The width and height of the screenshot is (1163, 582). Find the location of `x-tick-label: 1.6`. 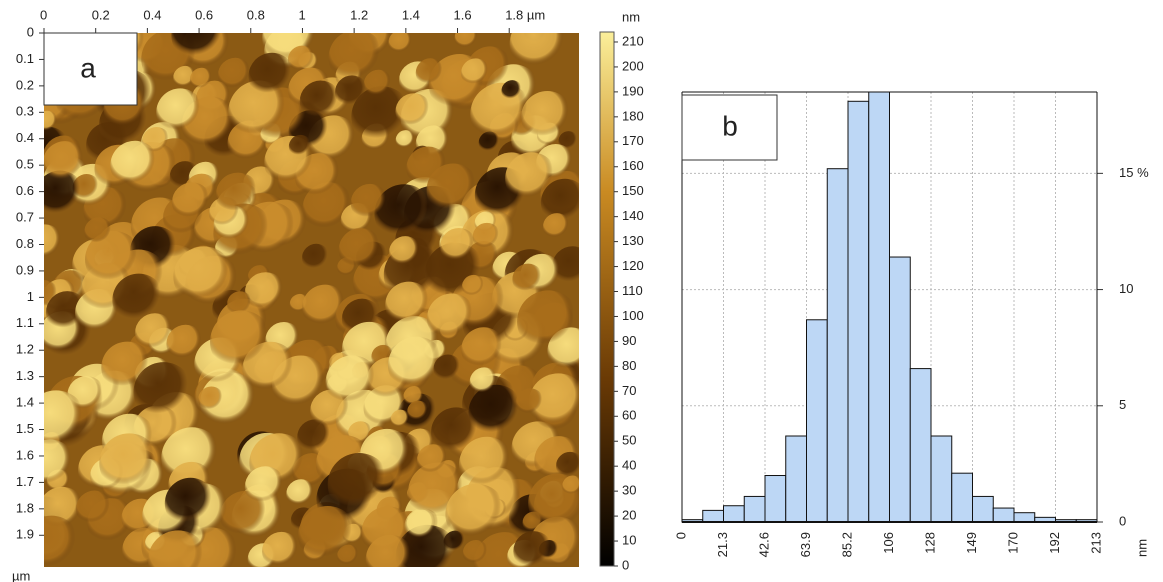

x-tick-label: 1.6 is located at coordinates (463, 14).